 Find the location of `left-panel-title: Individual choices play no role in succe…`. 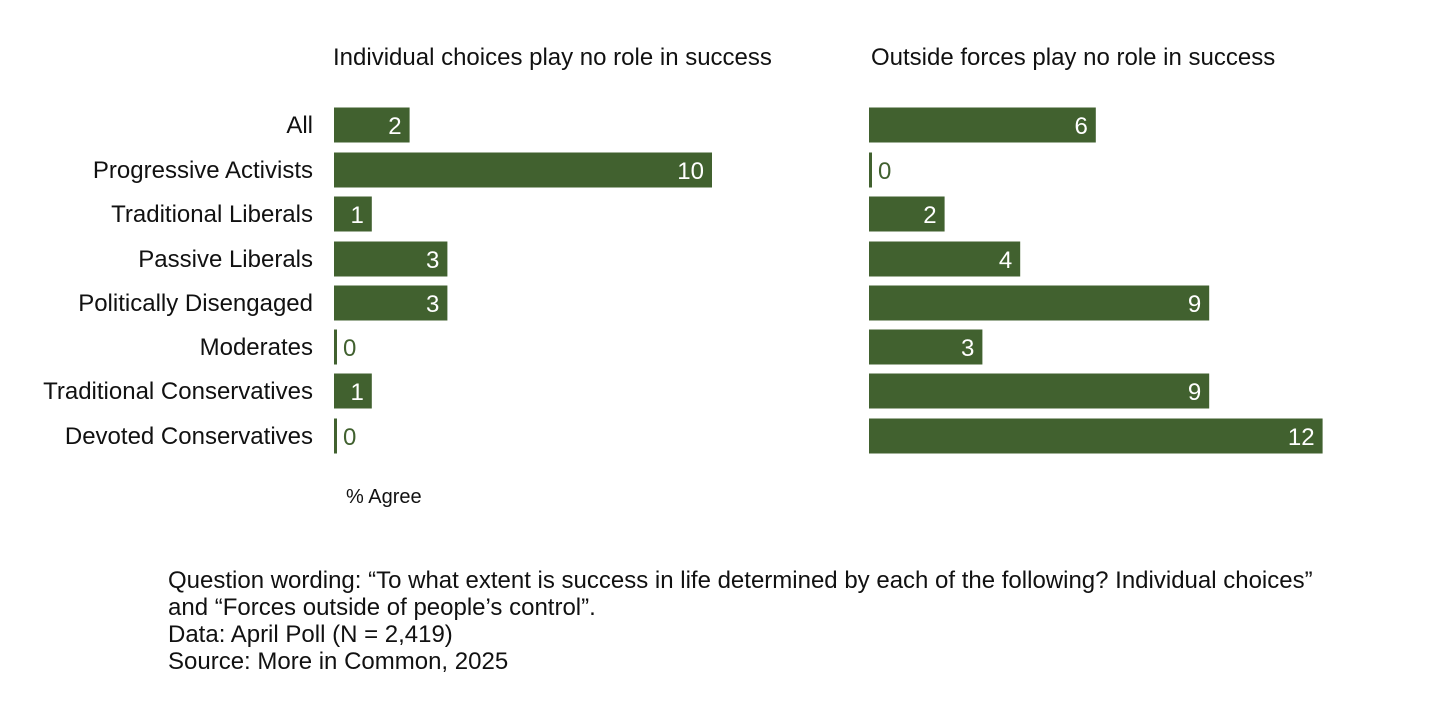

left-panel-title: Individual choices play no role in succe… is located at coordinates (552, 57).